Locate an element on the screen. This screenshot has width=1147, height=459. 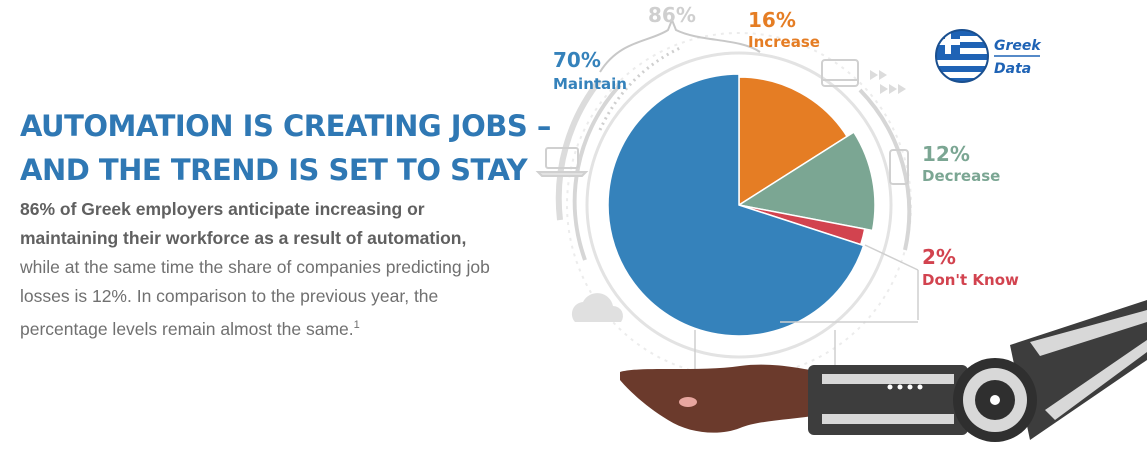
pie-slices is located at coordinates (741, 205).